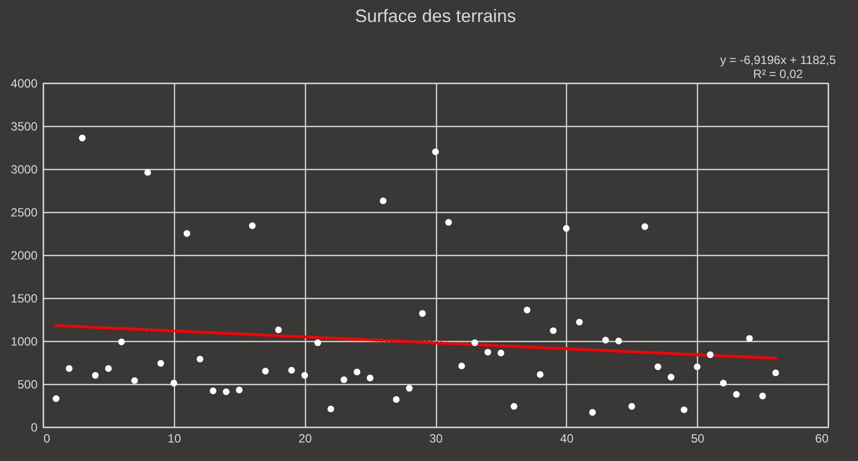 This screenshot has height=461, width=858. What do you see at coordinates (436, 439) in the screenshot?
I see `x-tick-label: 30` at bounding box center [436, 439].